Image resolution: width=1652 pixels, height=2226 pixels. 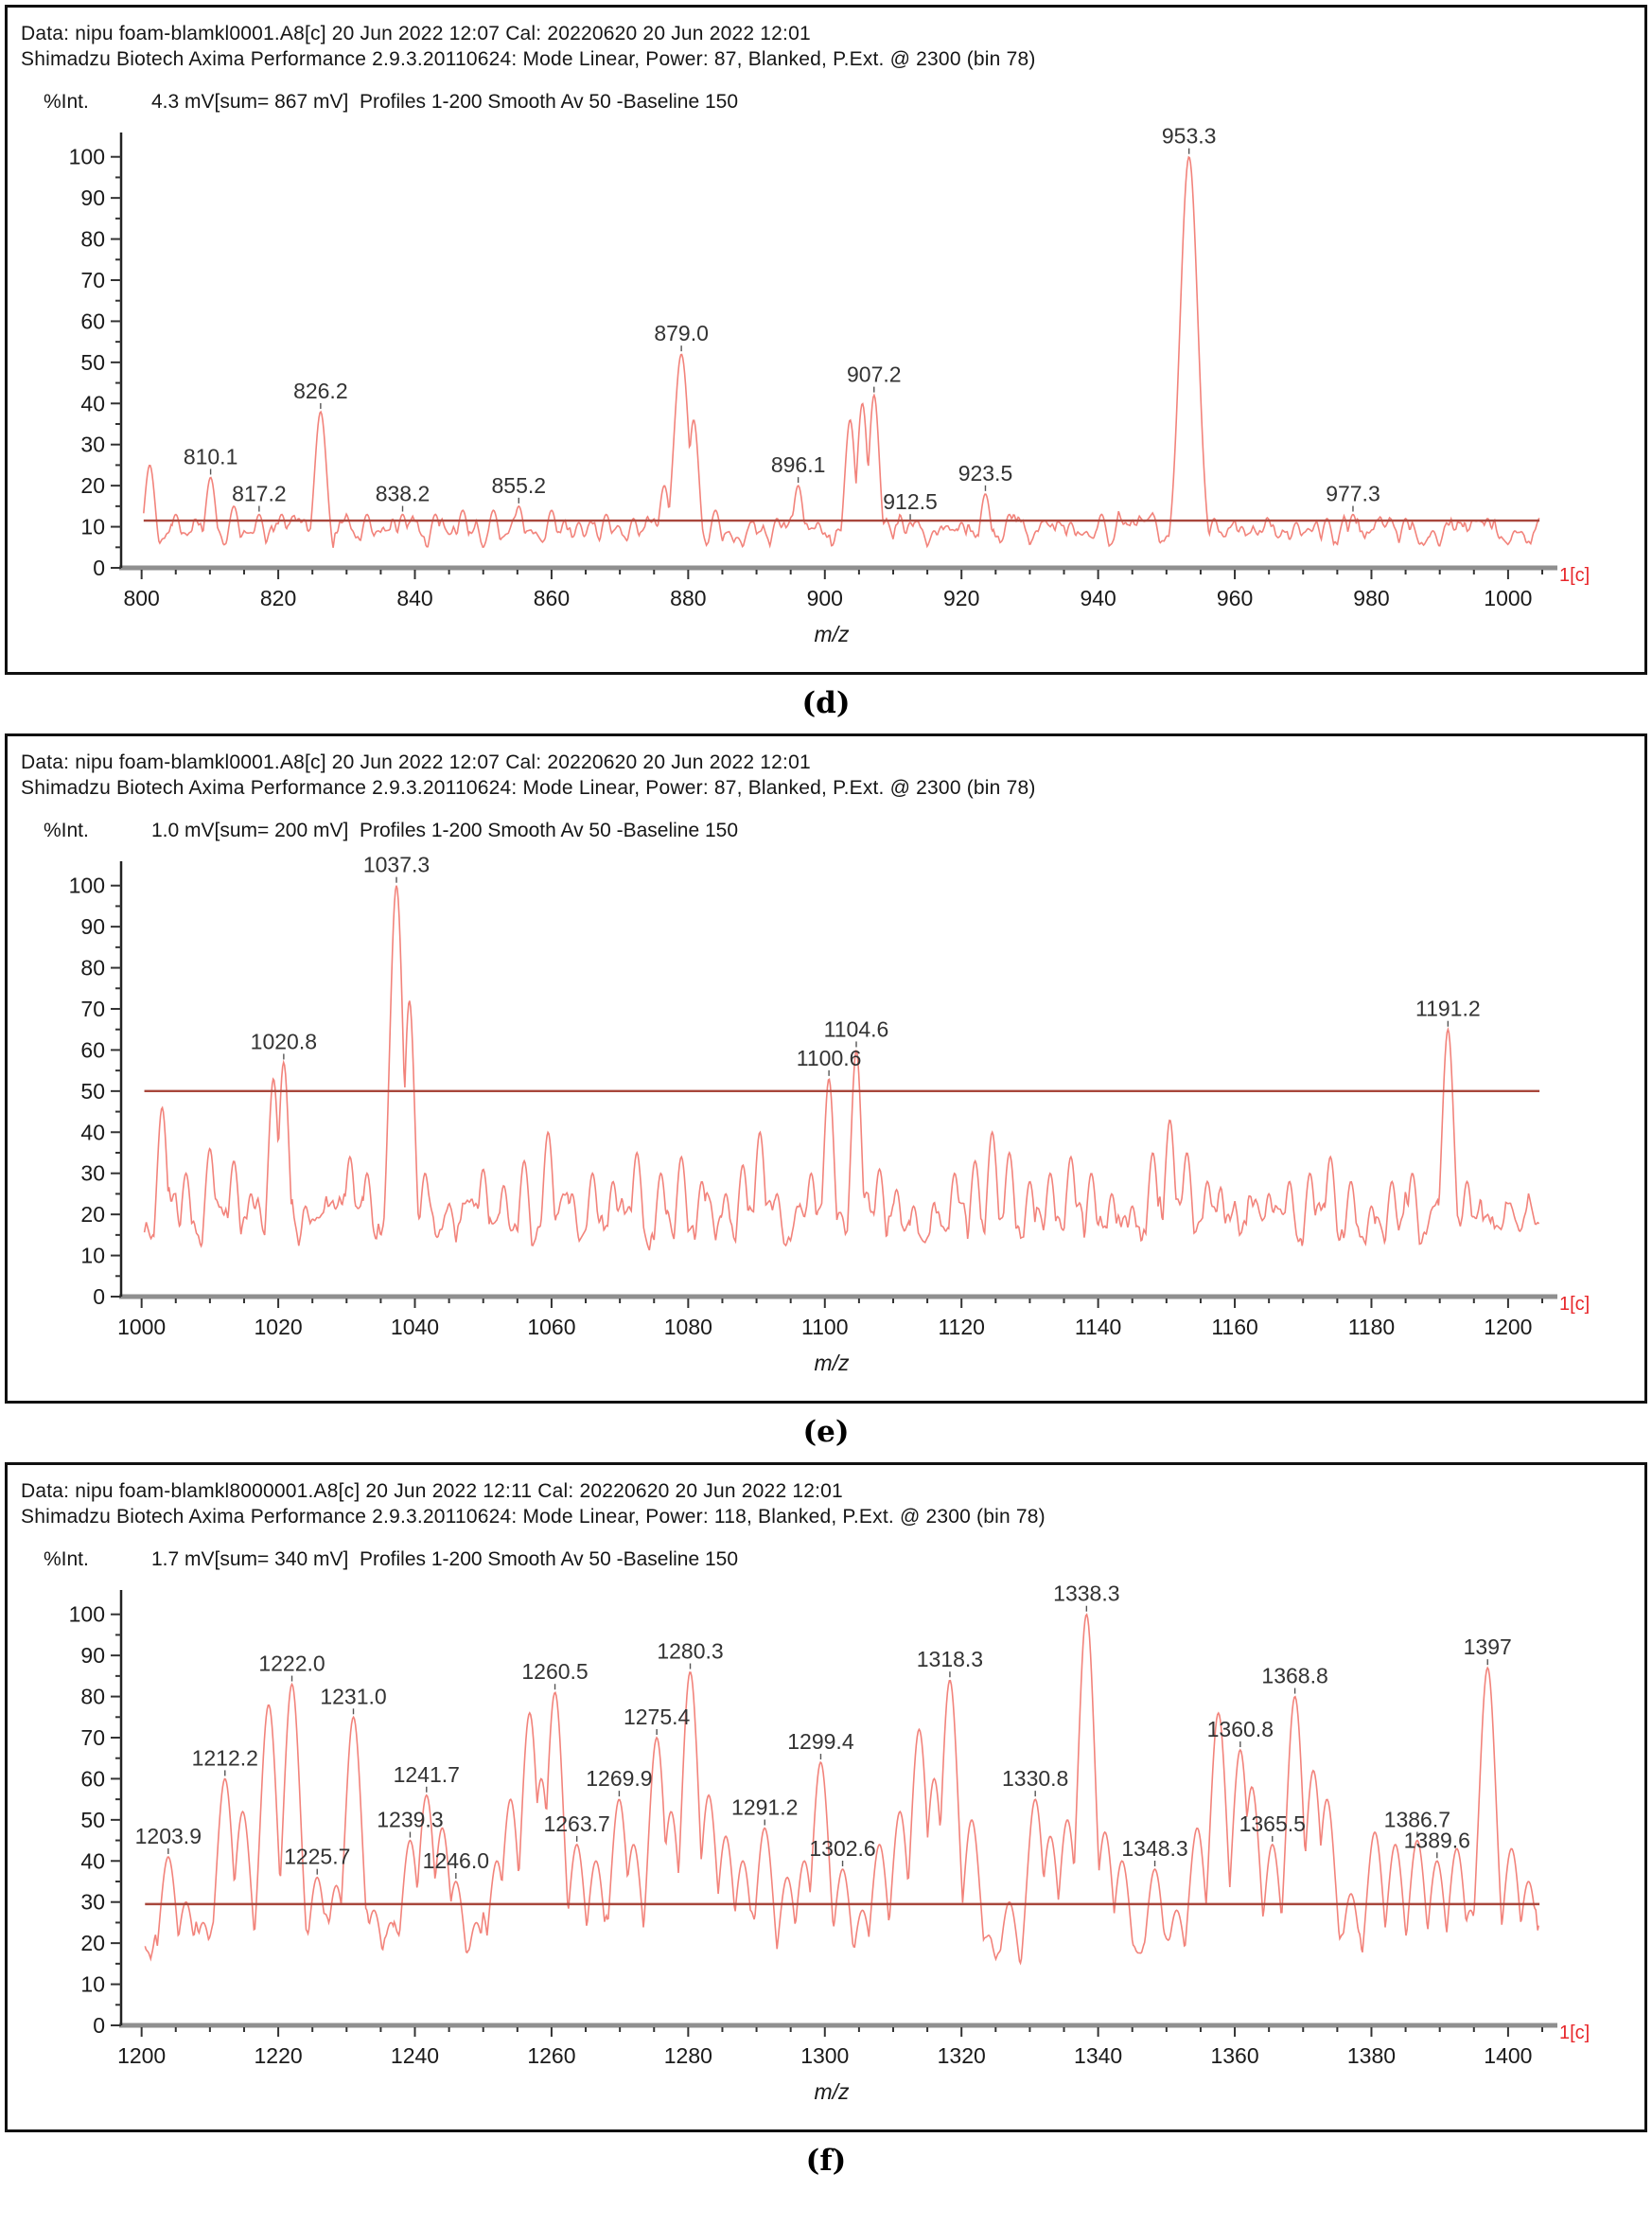 I want to click on svg-text: 1000, so click(x=141, y=1327).